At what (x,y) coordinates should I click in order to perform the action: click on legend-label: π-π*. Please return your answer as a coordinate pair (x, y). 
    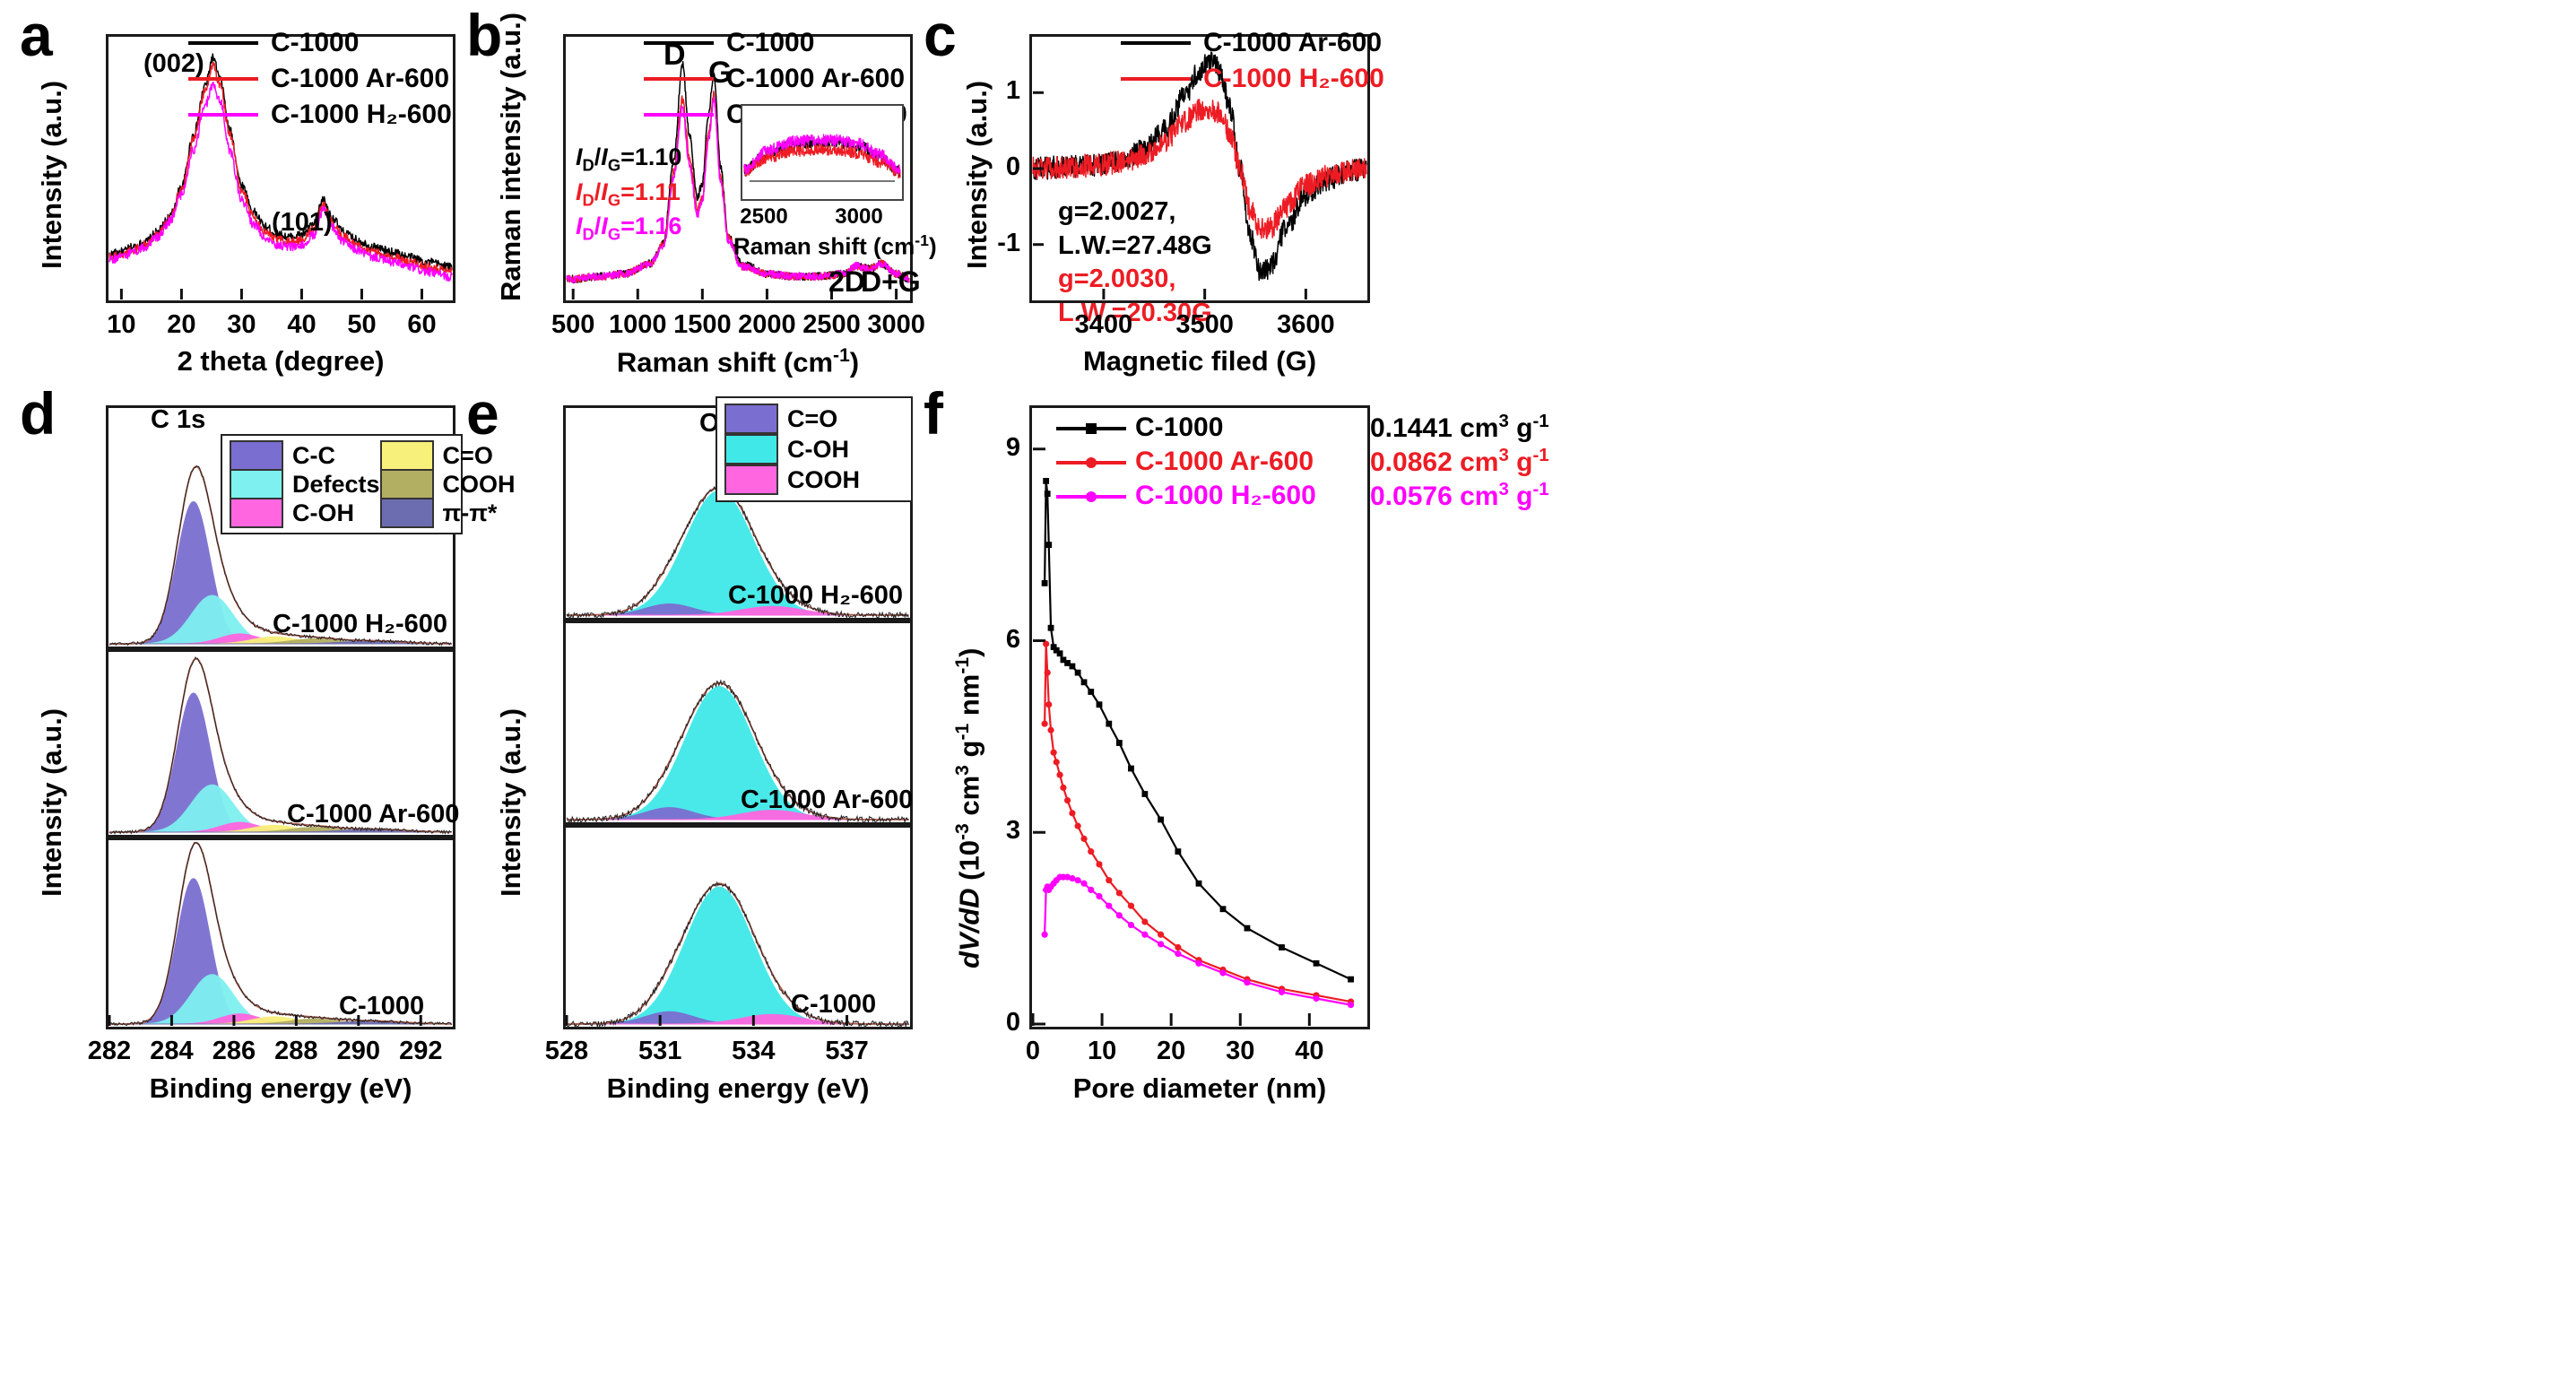
    Looking at the image, I should click on (470, 512).